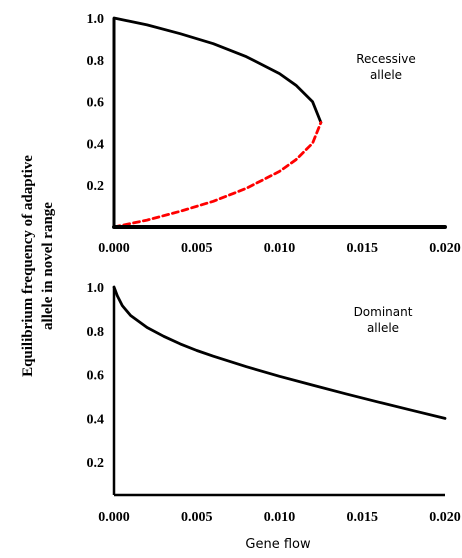  What do you see at coordinates (96, 144) in the screenshot?
I see `recessive-y-tick-label: 0.4` at bounding box center [96, 144].